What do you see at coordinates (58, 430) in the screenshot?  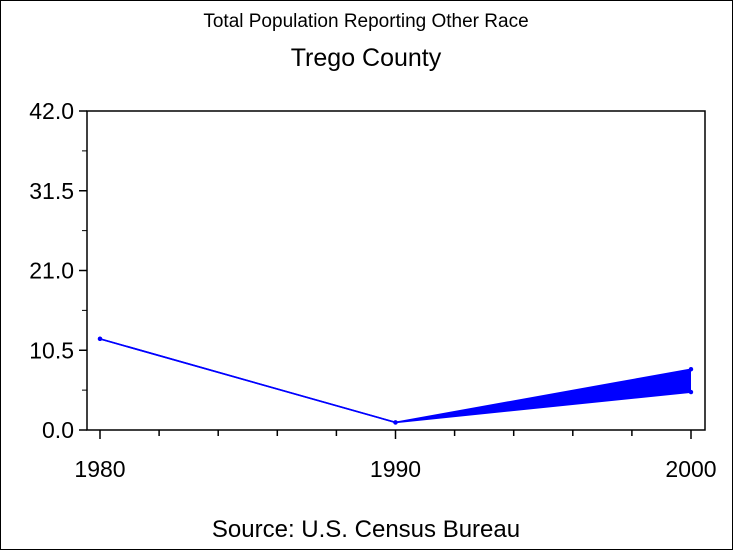 I see `y-tick-label: 0.0` at bounding box center [58, 430].